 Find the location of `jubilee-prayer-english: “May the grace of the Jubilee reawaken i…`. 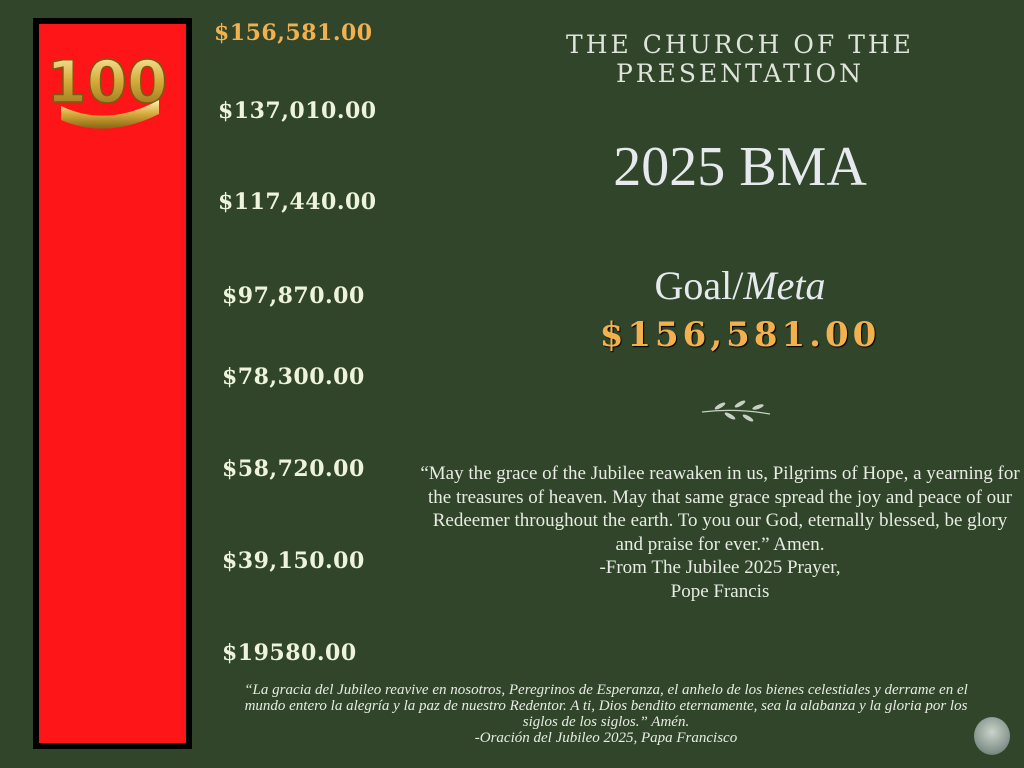

jubilee-prayer-english: “May the grace of the Jubilee reawaken i… is located at coordinates (720, 532).